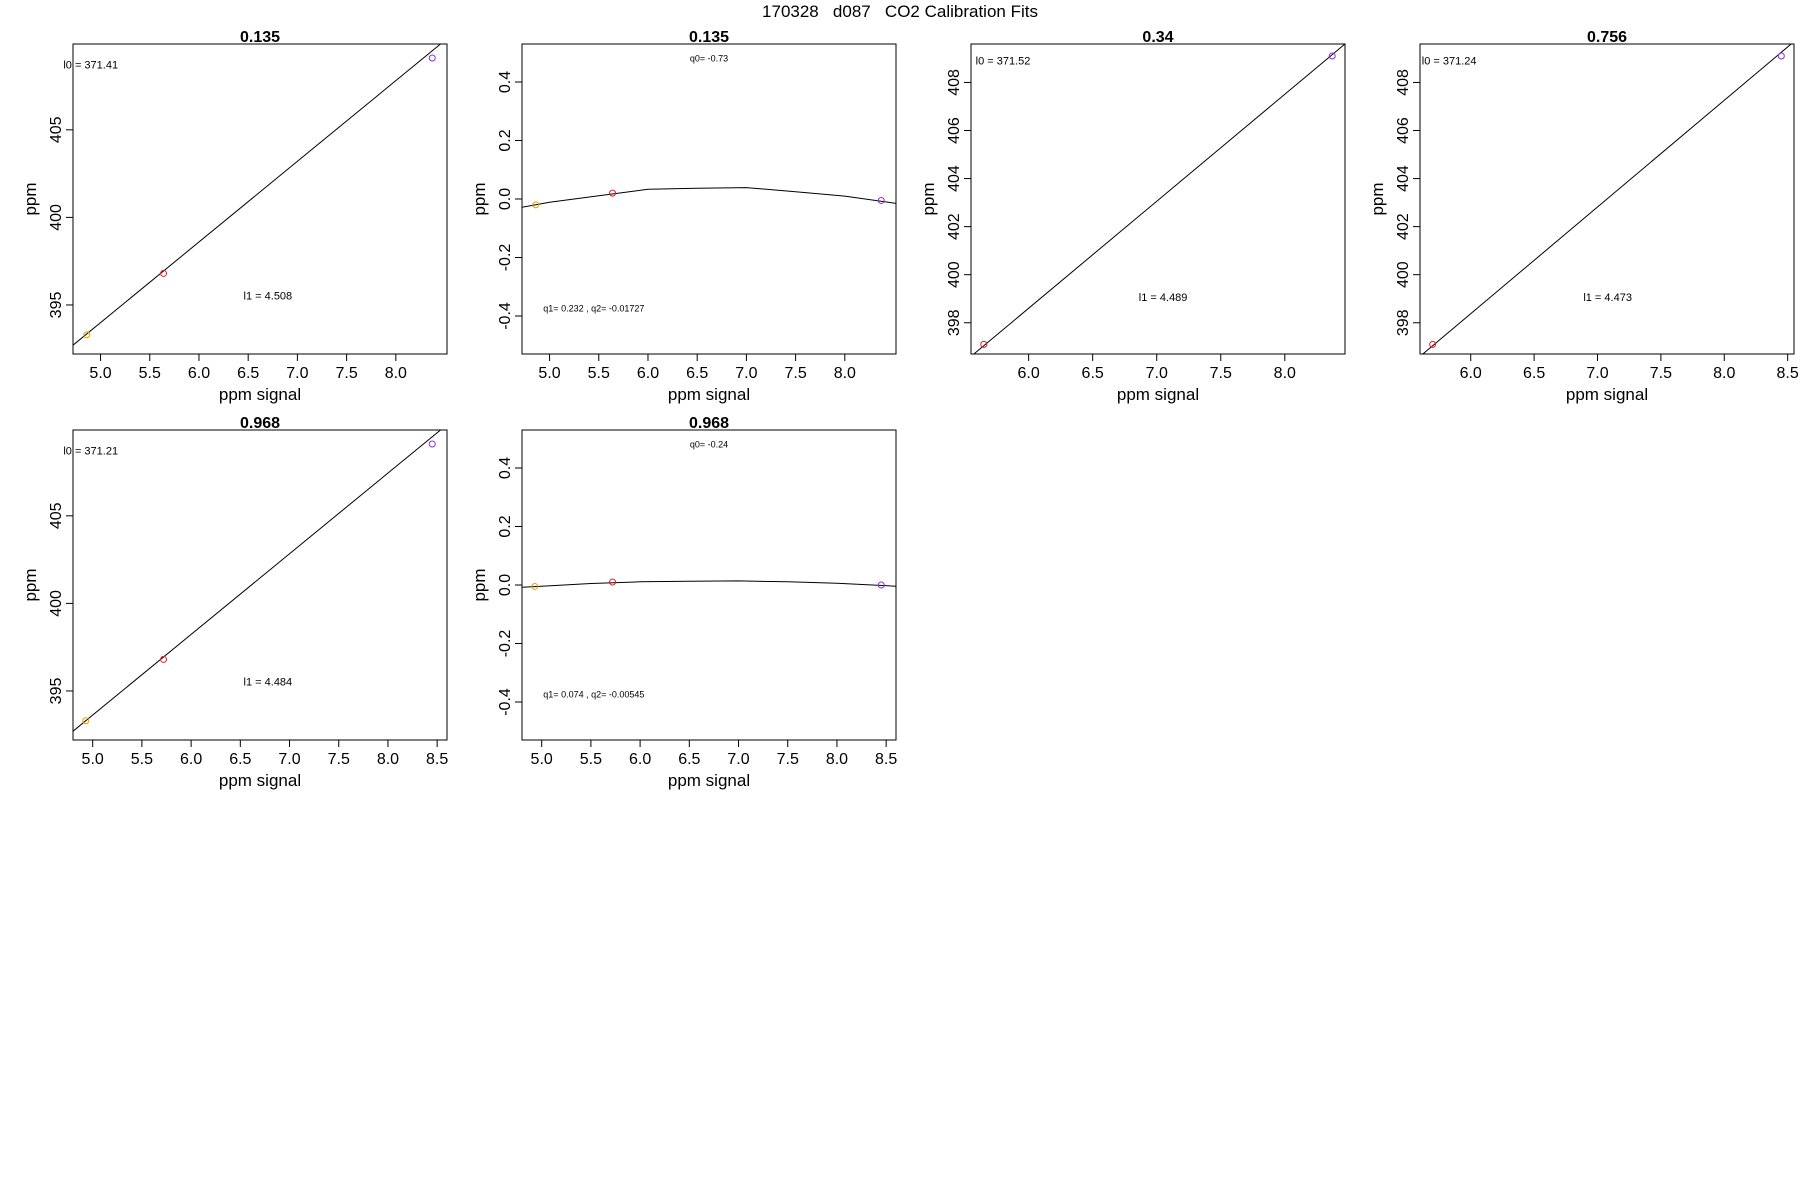 Image resolution: width=1800 pixels, height=1200 pixels. I want to click on y-tick-label: 405, so click(56, 129).